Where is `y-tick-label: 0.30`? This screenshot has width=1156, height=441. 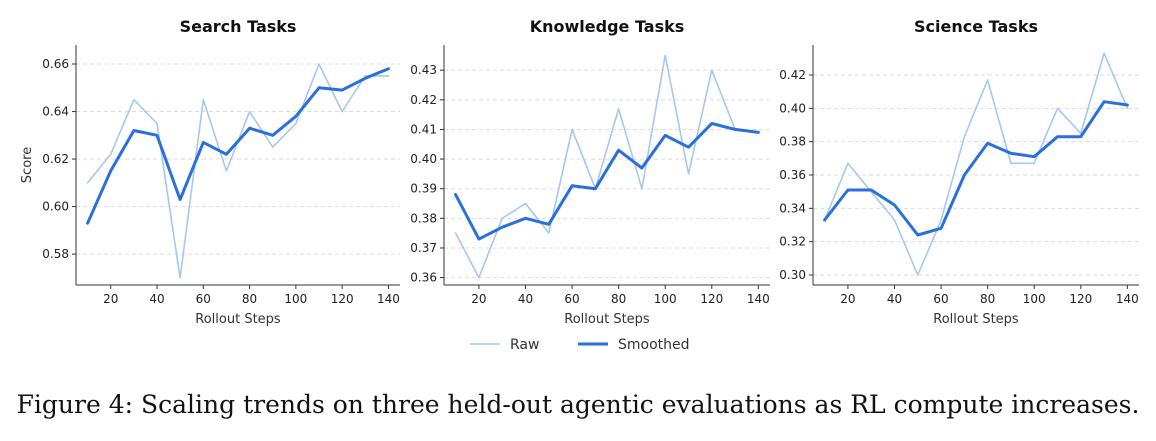 y-tick-label: 0.30 is located at coordinates (792, 275).